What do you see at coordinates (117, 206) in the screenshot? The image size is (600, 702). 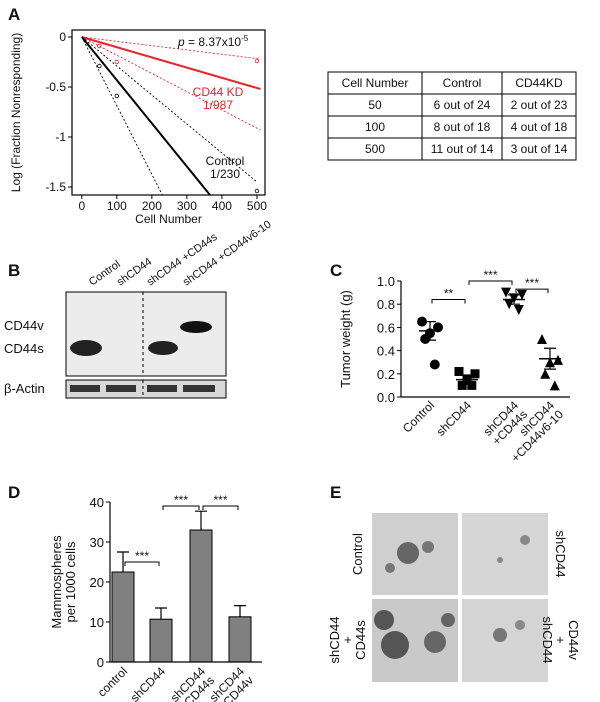 I see `x-tick-label: 100` at bounding box center [117, 206].